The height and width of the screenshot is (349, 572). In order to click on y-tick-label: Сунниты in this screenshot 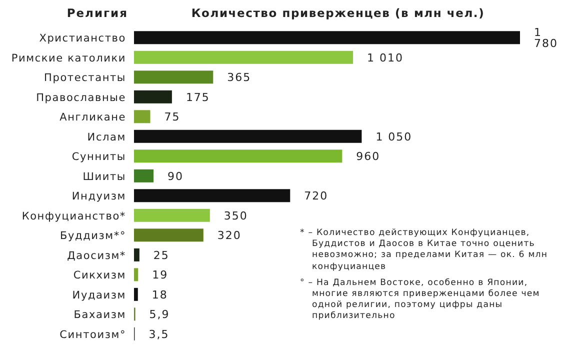, I will do `click(99, 157)`.